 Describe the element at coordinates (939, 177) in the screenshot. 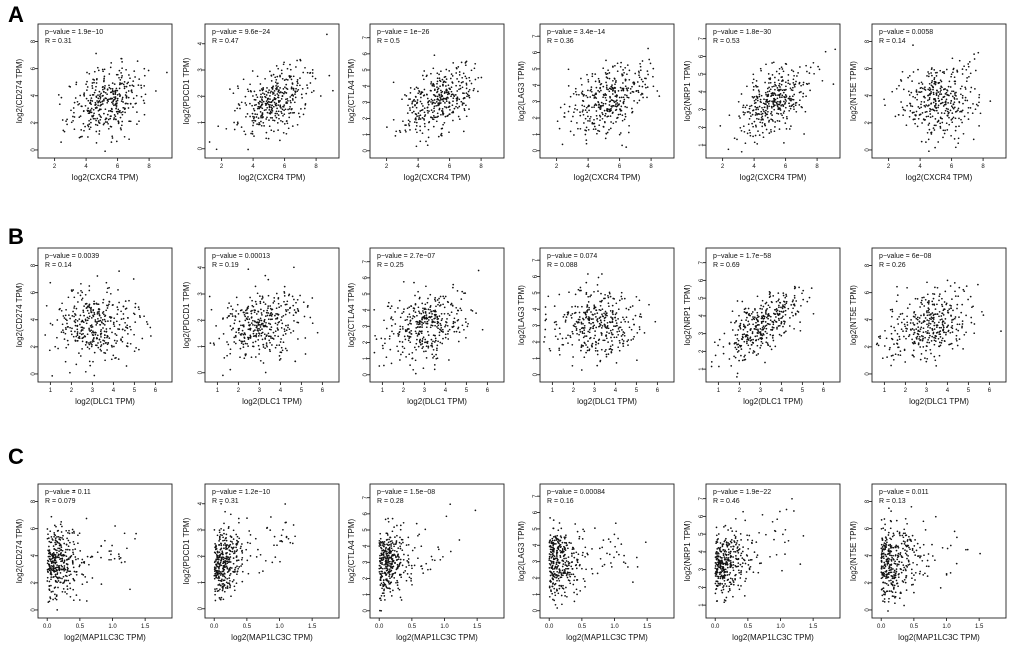

I see `x-axis-title: log2(CXCR4 TPM)` at that location.